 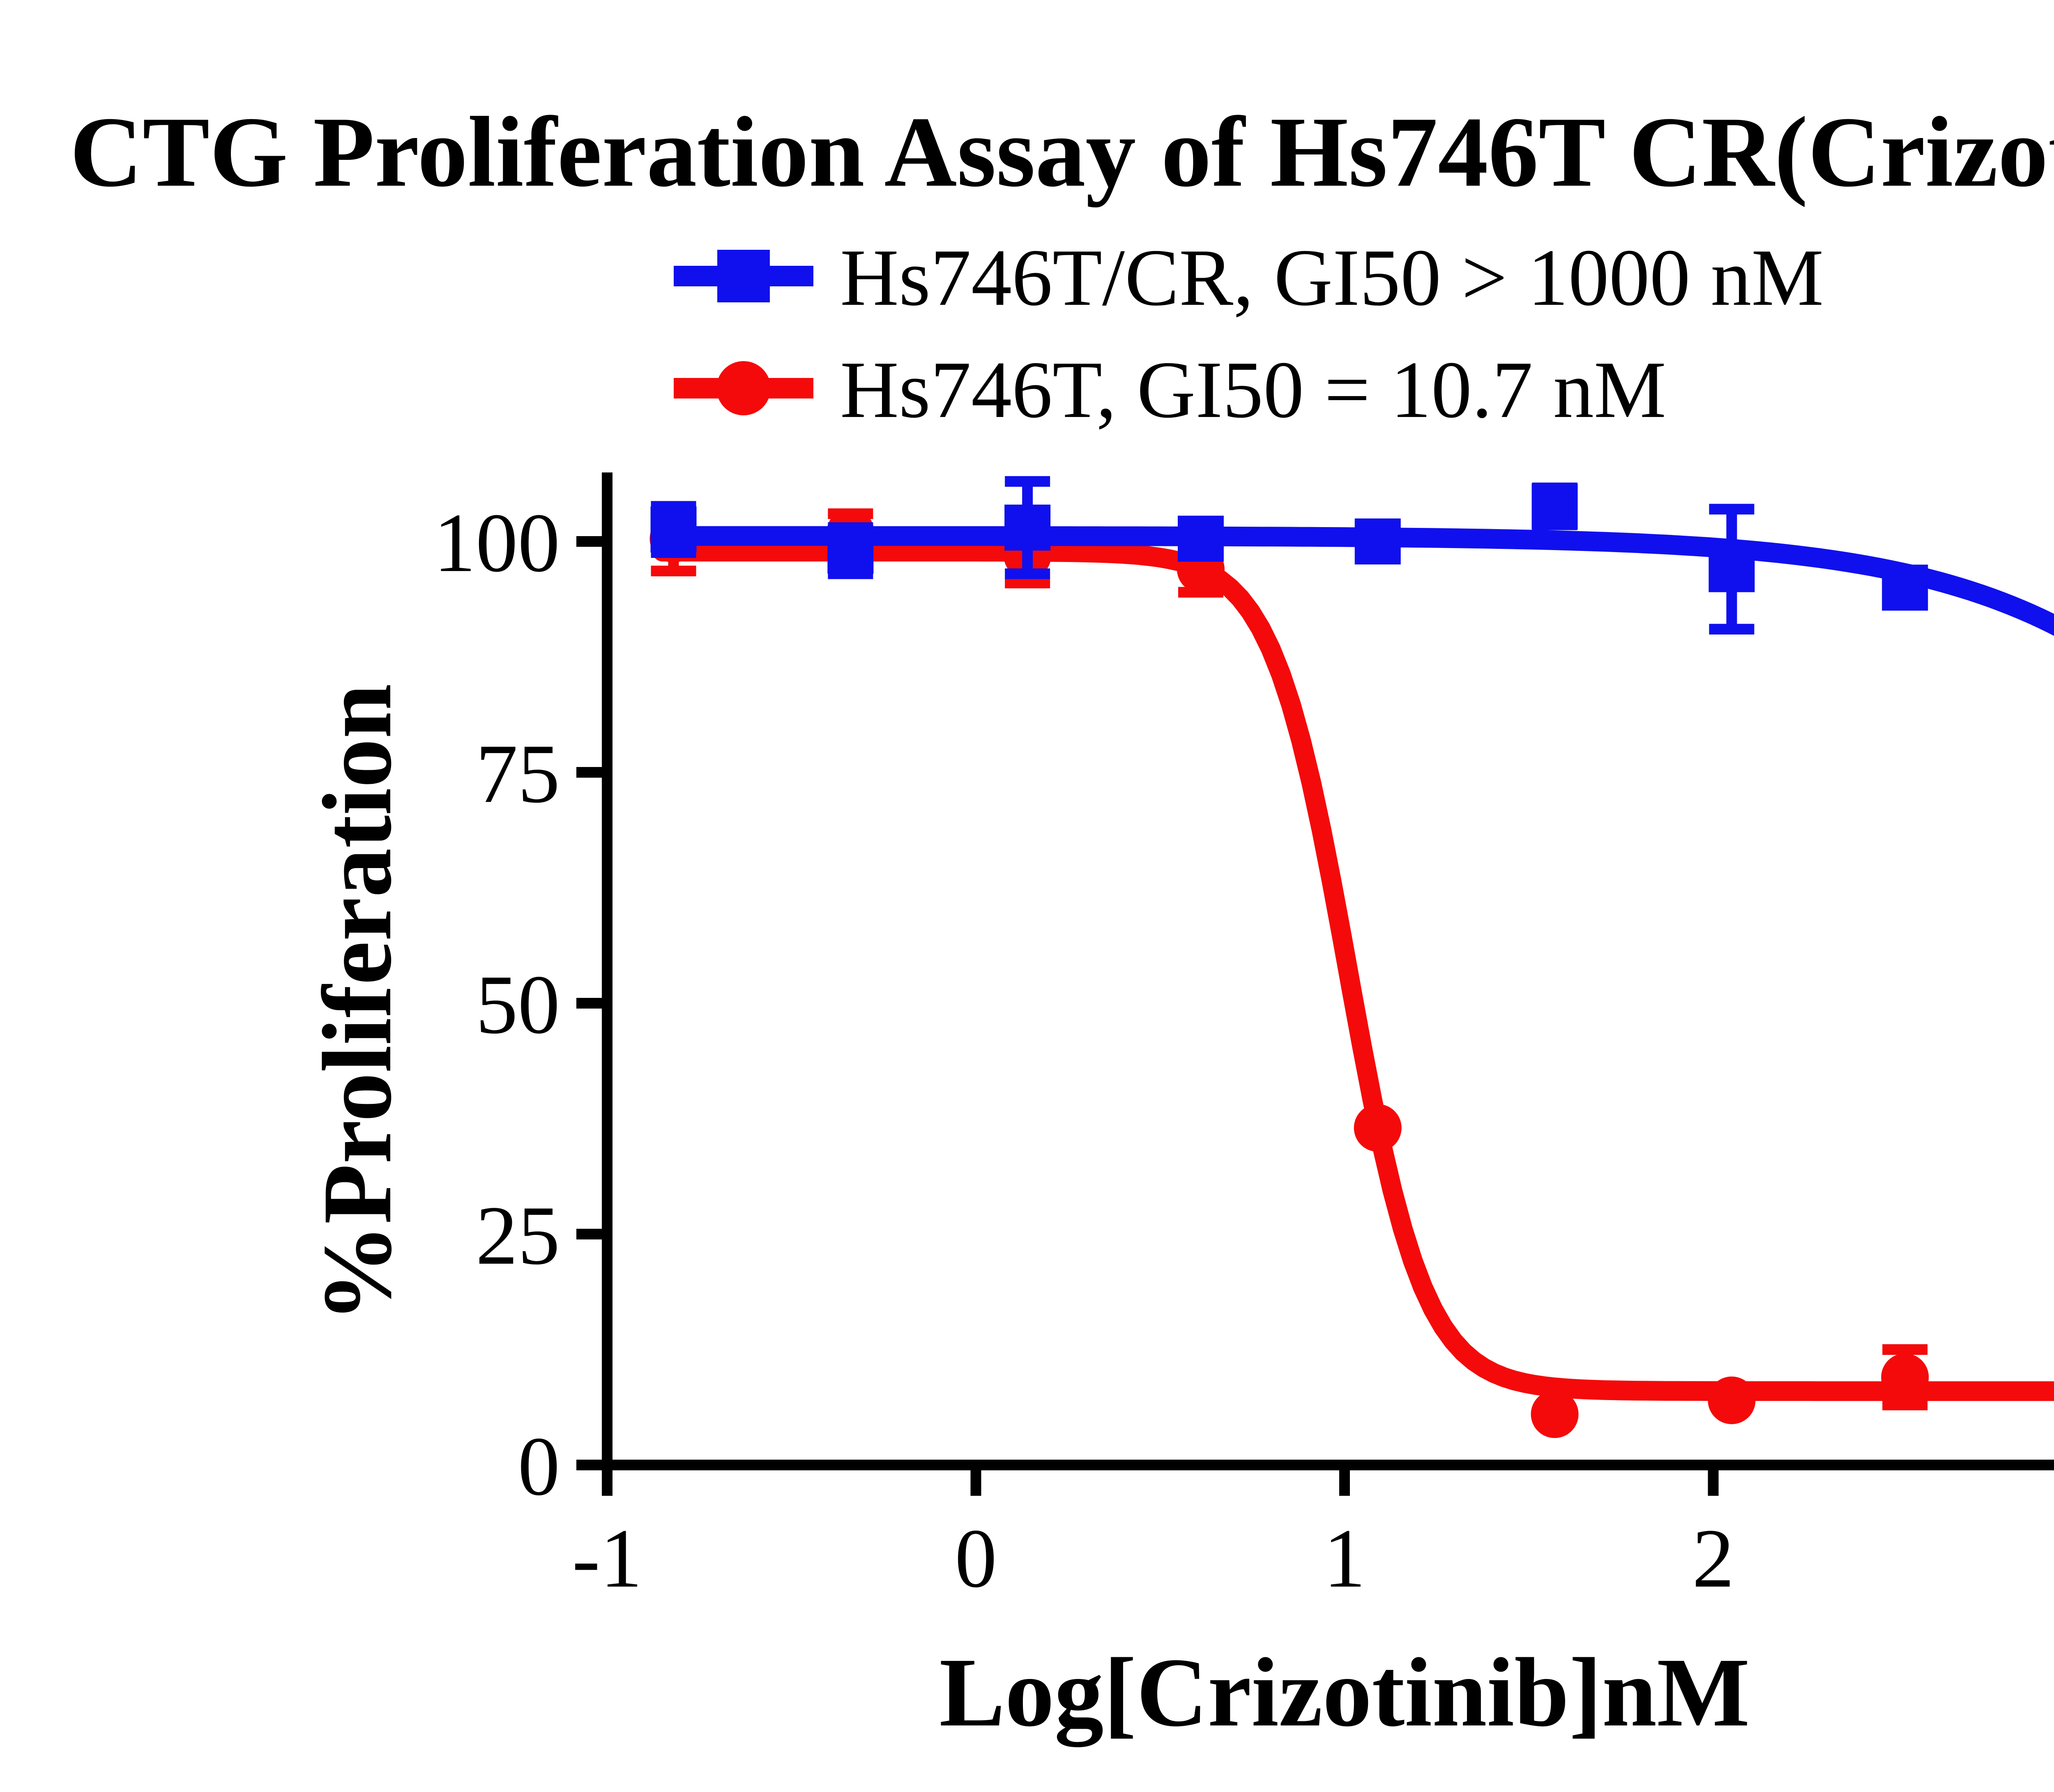 I want to click on x-tick-label: -1, so click(x=607, y=1558).